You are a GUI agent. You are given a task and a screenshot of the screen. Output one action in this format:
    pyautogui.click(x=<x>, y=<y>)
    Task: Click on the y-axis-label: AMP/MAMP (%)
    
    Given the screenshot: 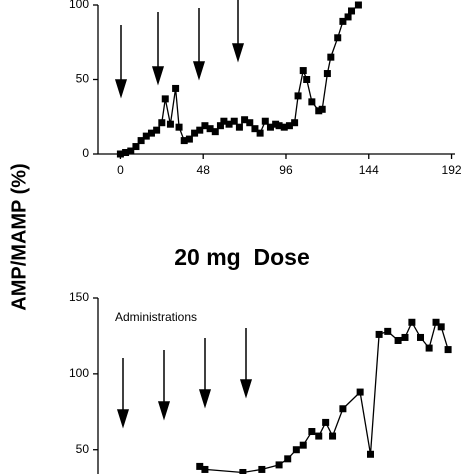 What is the action you would take?
    pyautogui.click(x=19, y=236)
    